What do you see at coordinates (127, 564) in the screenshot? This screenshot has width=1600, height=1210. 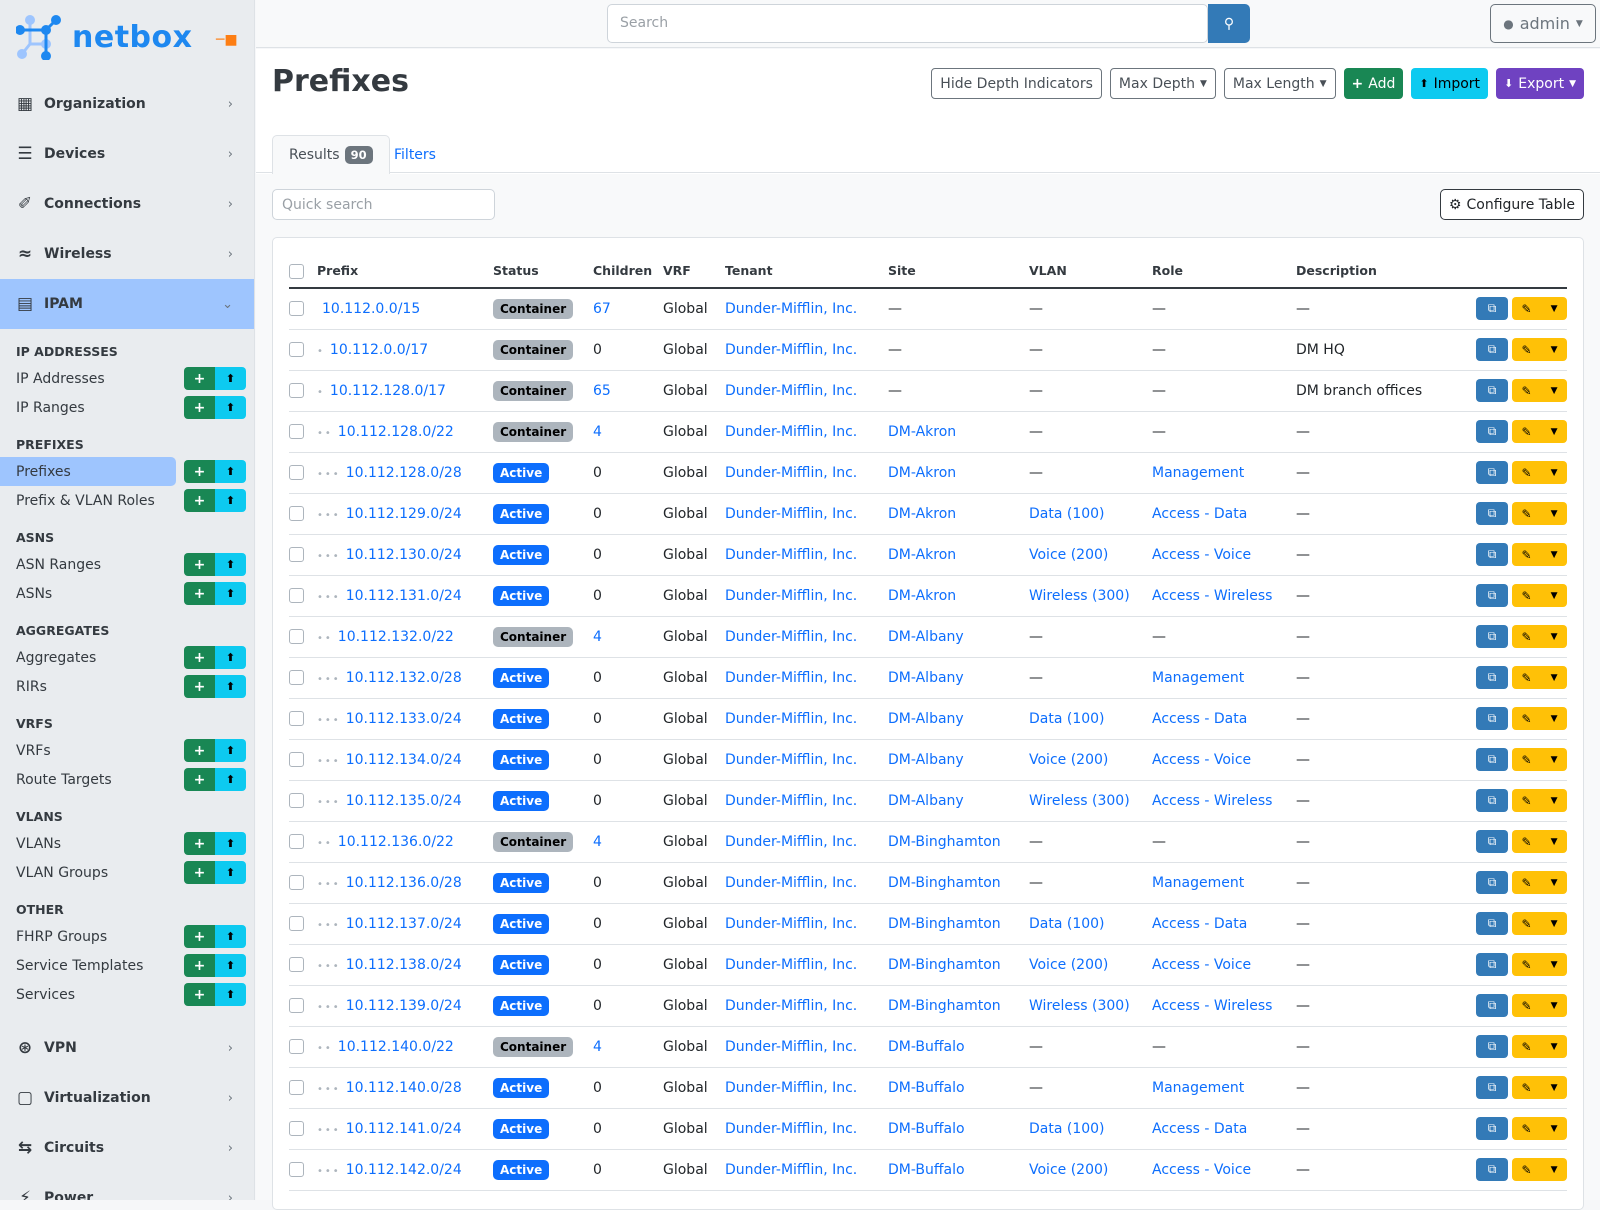 I see `sidebar-link-asn-ranges: ASN Ranges + ⬆` at bounding box center [127, 564].